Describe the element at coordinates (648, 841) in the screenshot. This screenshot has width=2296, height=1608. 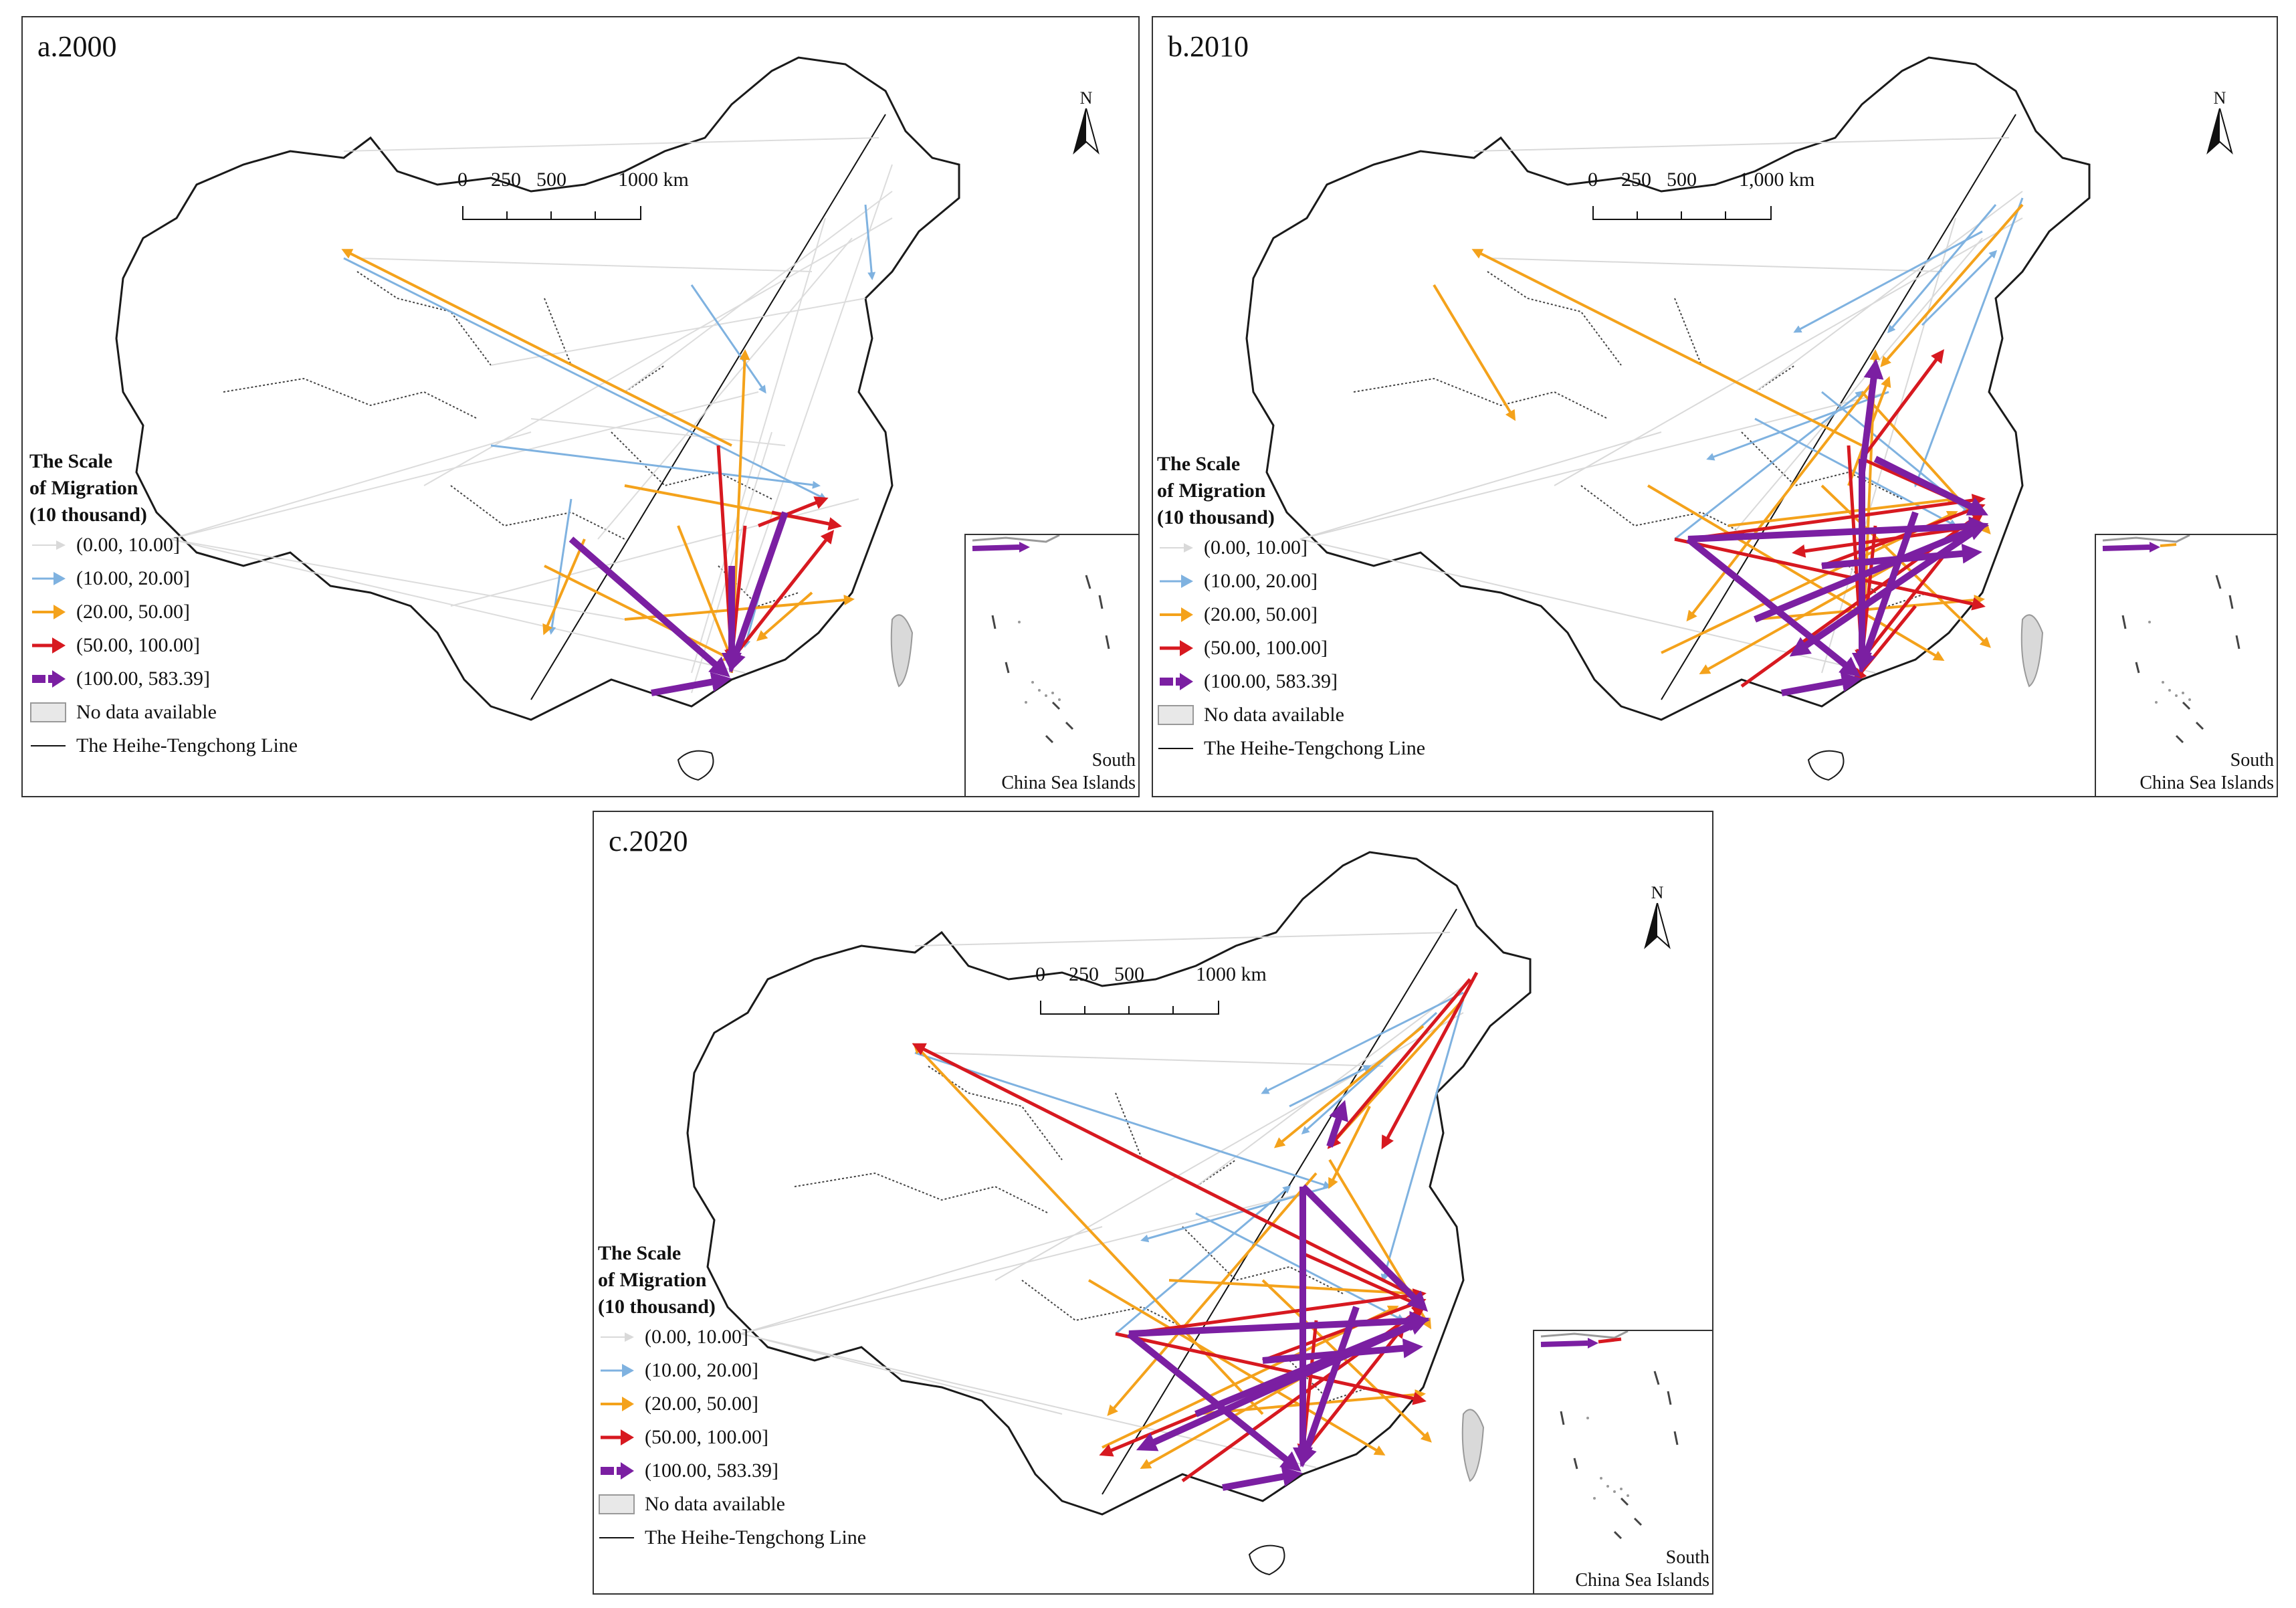
I see `panel-title: c.2020` at that location.